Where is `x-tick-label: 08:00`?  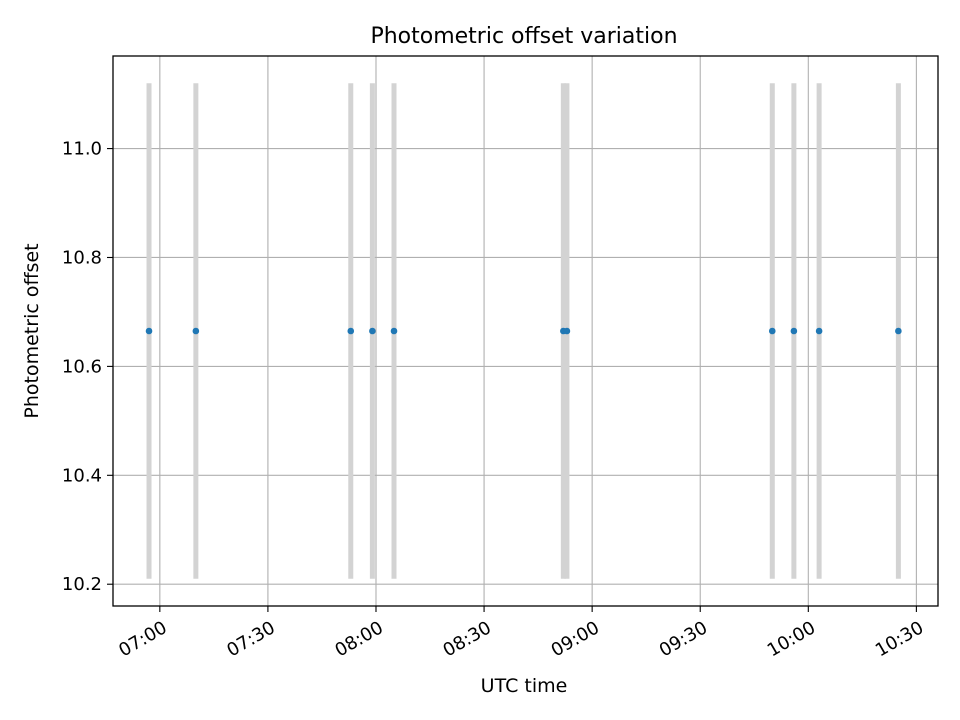 x-tick-label: 08:00 is located at coordinates (358, 639).